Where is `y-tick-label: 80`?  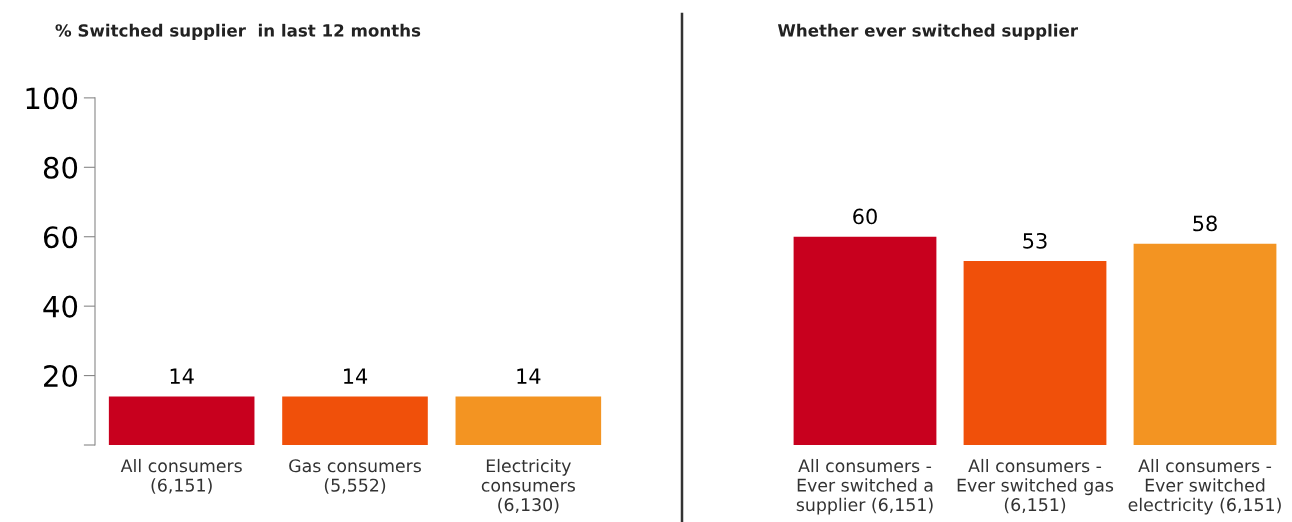
y-tick-label: 80 is located at coordinates (60, 167).